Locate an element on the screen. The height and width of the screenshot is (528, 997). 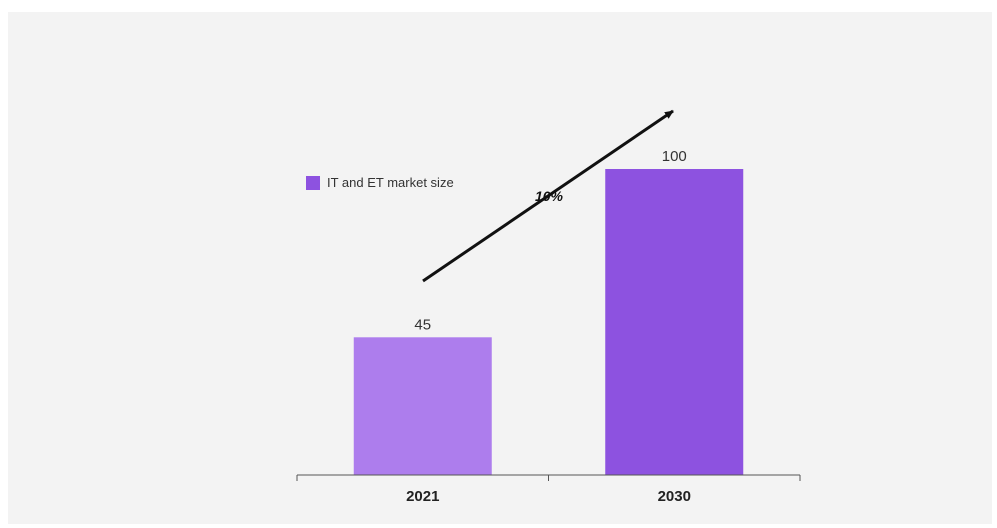
bar-2021 is located at coordinates (422, 406).